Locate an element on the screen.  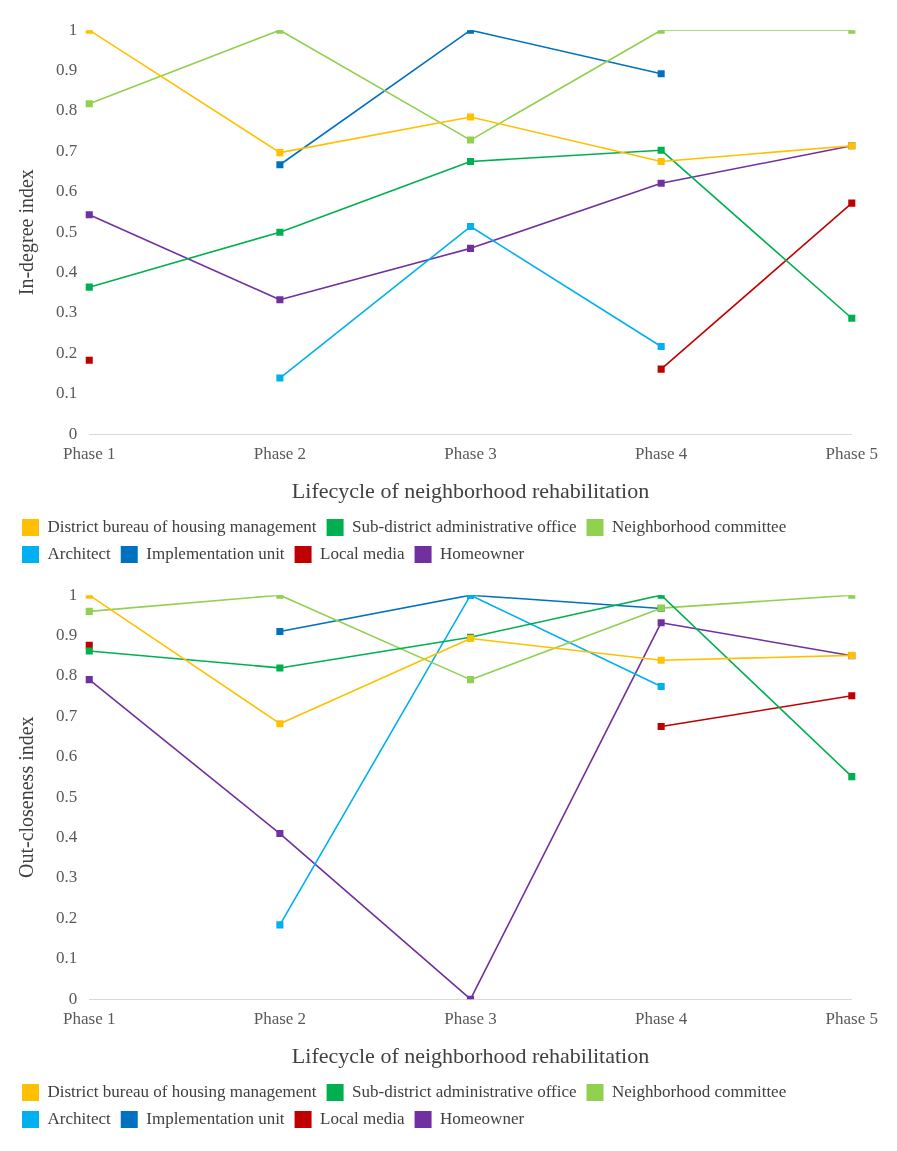
y-axis-title: In-degree index is located at coordinates (27, 232).